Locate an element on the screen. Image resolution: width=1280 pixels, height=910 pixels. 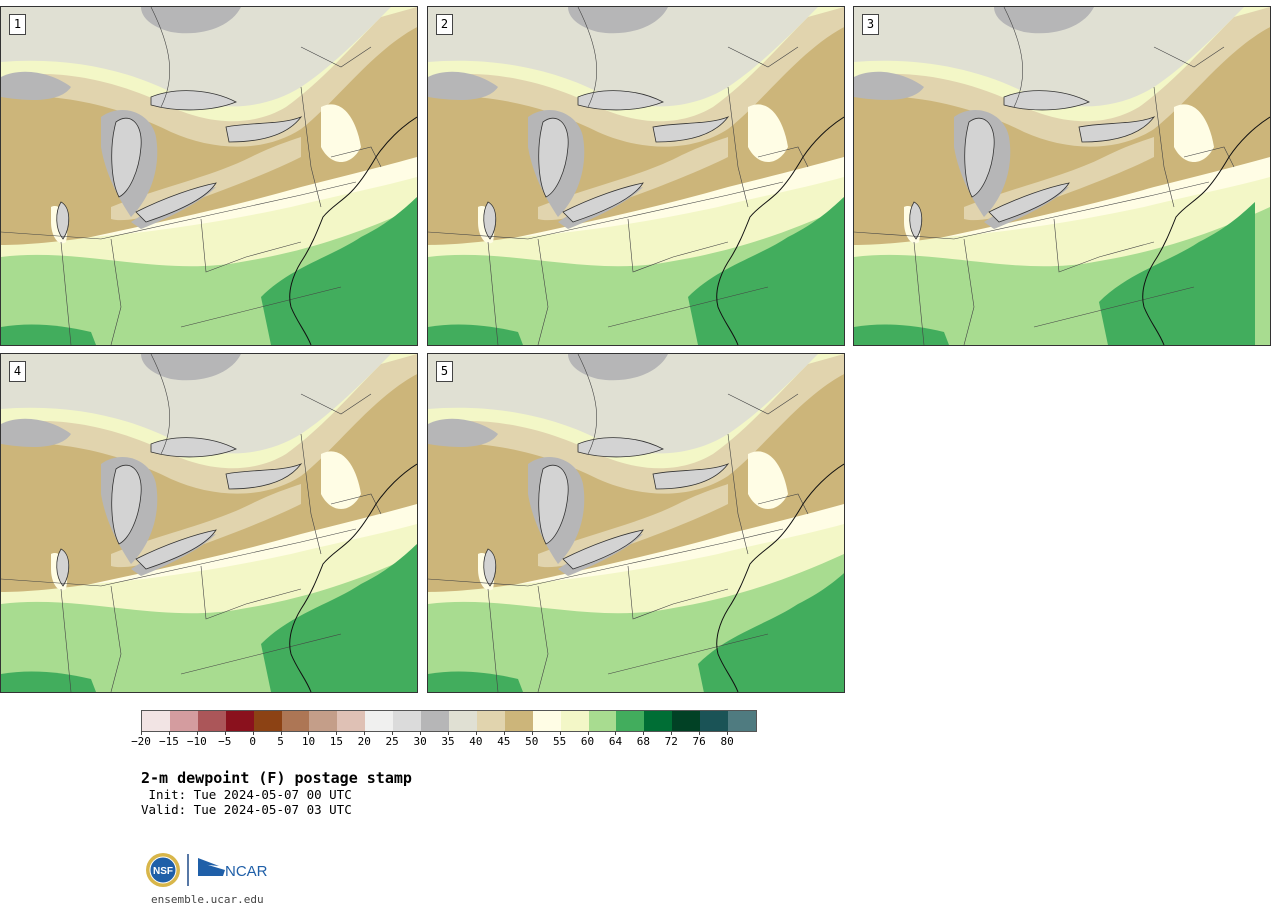
nsf-seal-icon: NSF is located at coordinates (163, 870).